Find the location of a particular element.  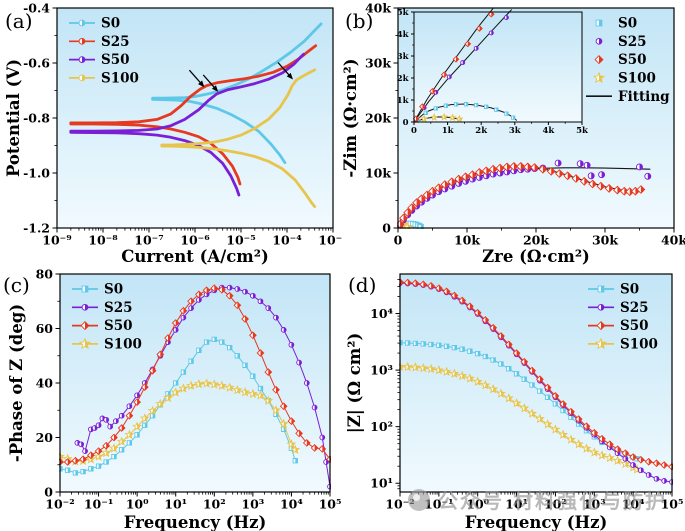

series-S100-inset is located at coordinates (438, 117).